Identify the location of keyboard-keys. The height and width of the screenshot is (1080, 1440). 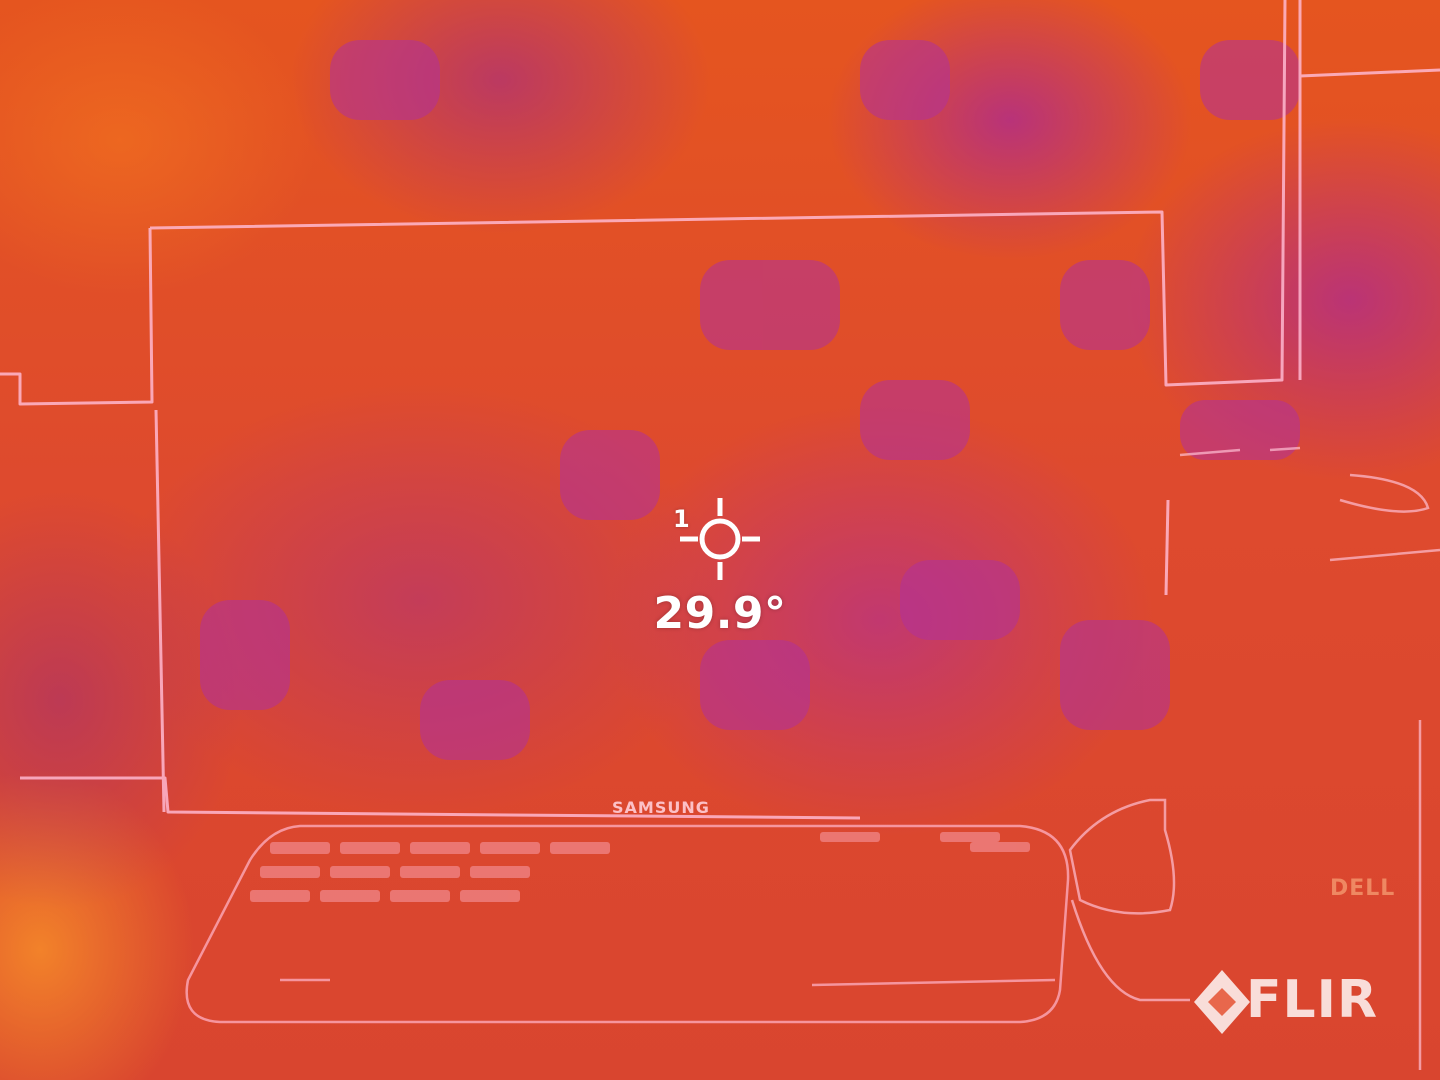
(640, 867).